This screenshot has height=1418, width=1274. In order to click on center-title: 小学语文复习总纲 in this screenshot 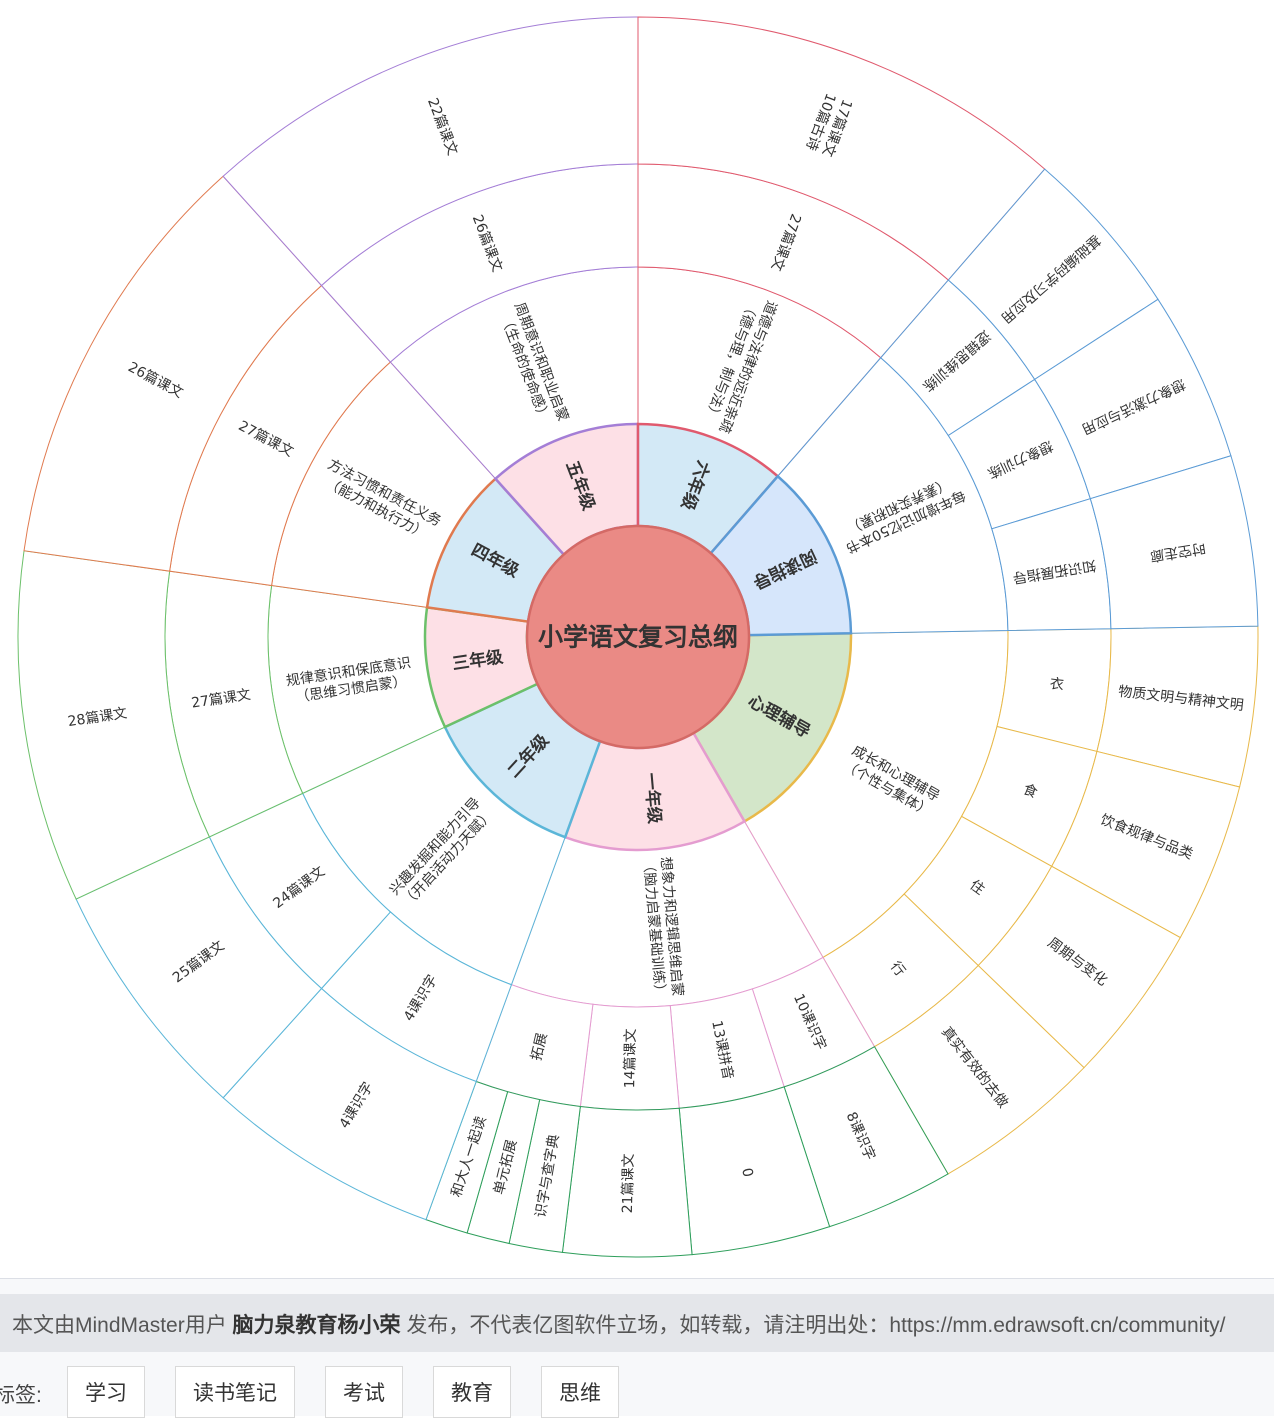, I will do `click(638, 637)`.